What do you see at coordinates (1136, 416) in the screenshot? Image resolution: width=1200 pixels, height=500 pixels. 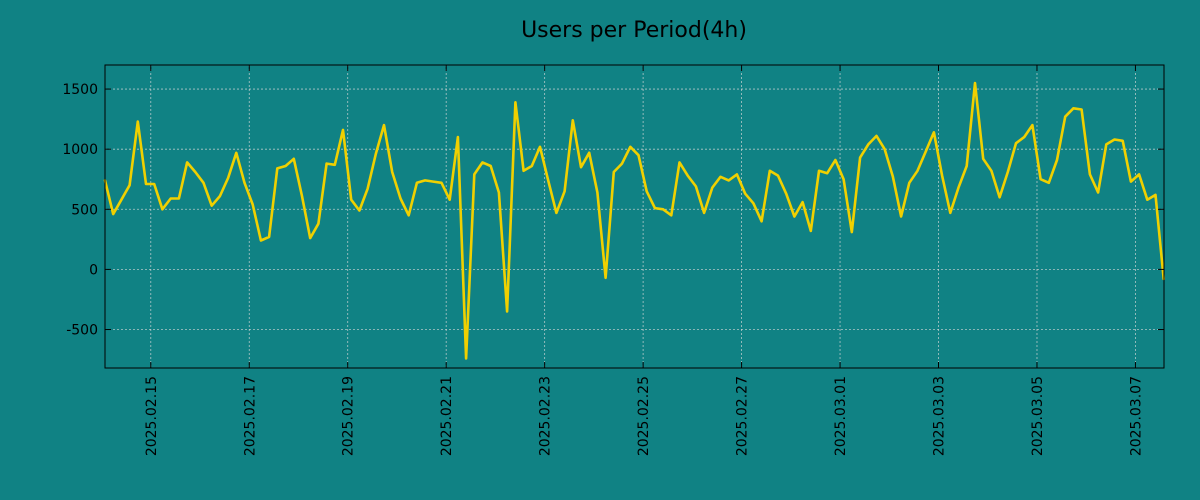 I see `x-tick-label: 2025.03.07` at bounding box center [1136, 416].